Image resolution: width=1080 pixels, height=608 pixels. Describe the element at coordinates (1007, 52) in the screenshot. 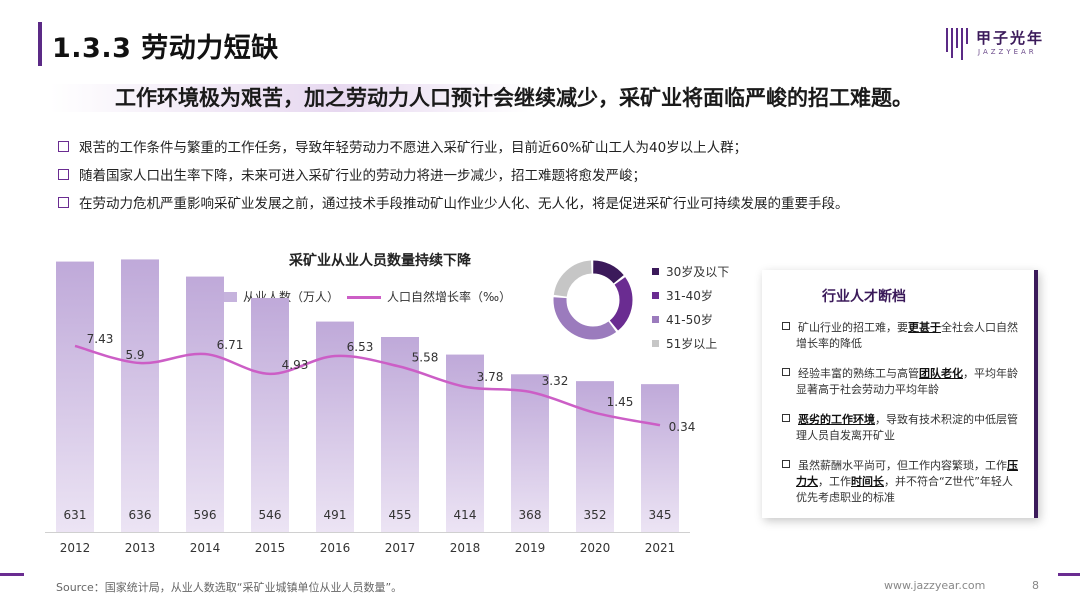

I see `logo-subtitle: JAZZYEAR` at that location.